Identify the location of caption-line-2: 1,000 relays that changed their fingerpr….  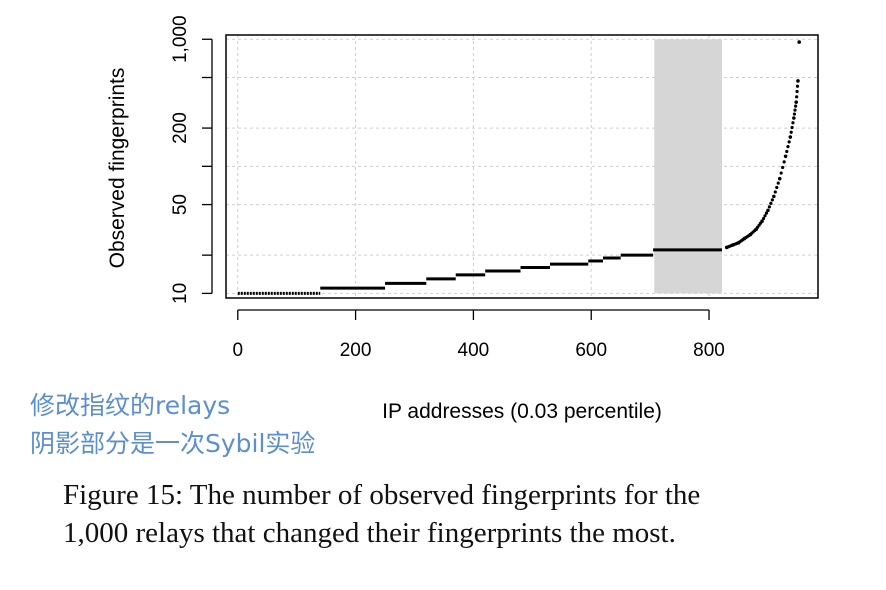
(369, 533).